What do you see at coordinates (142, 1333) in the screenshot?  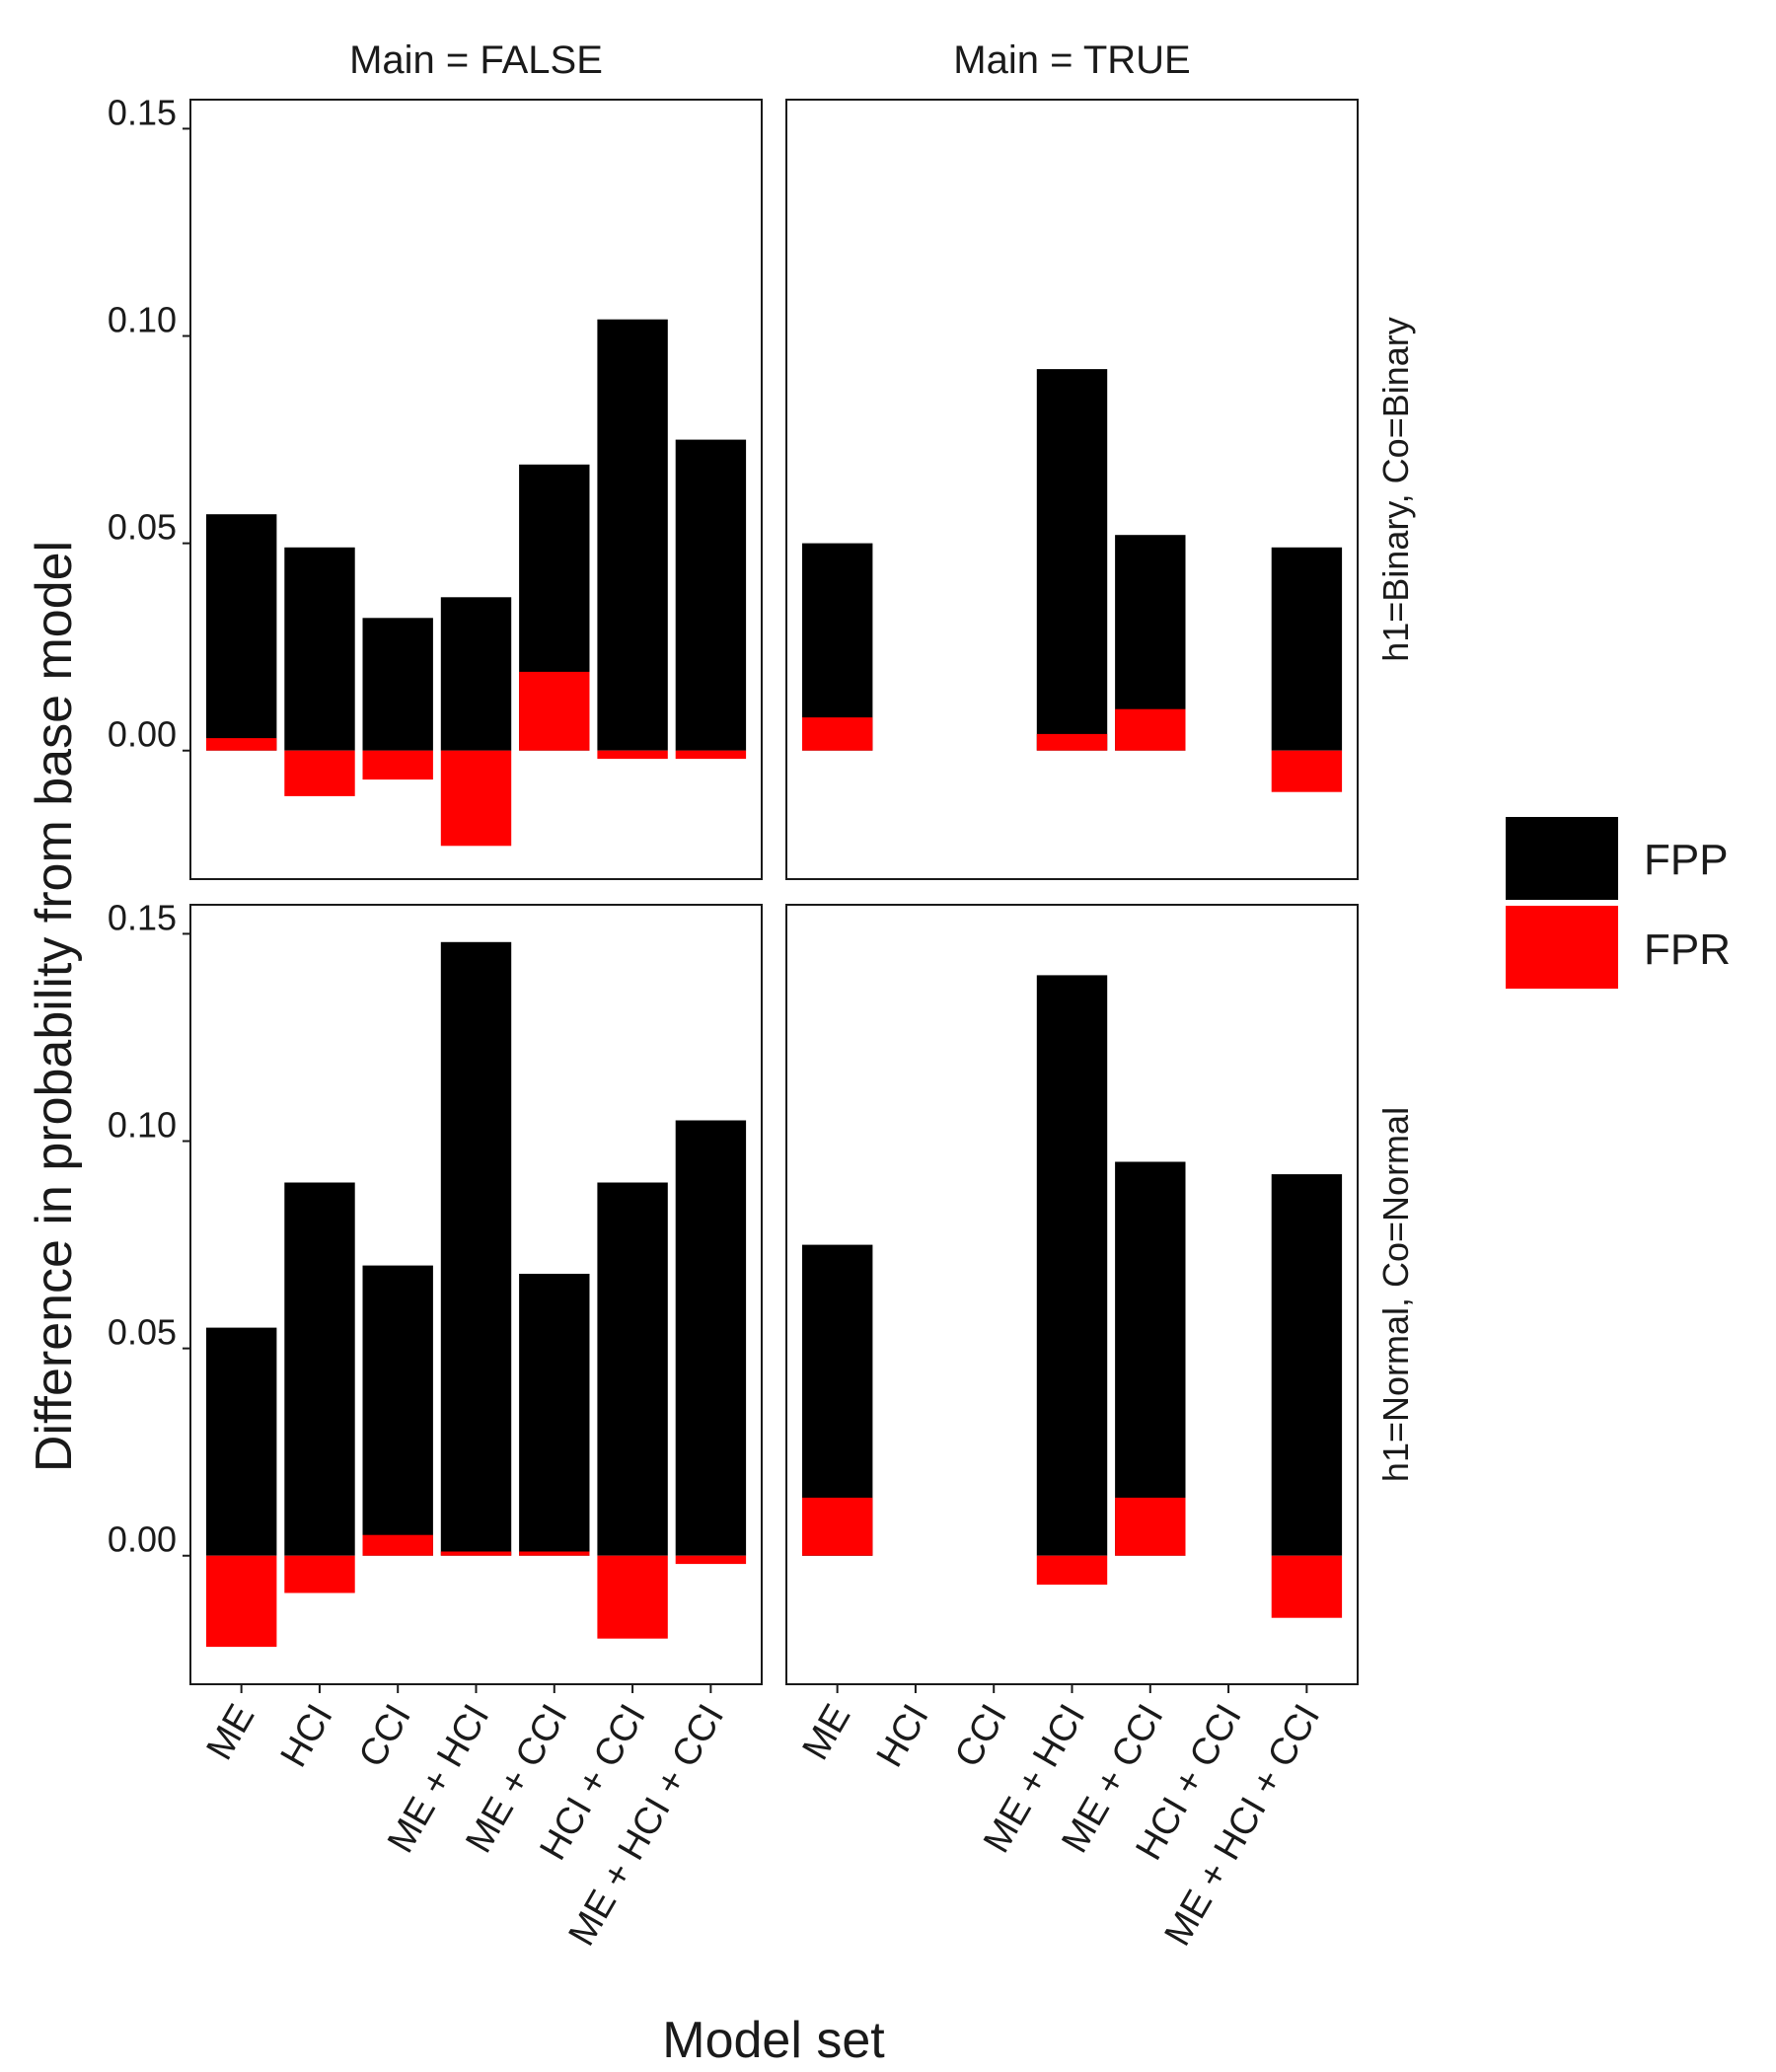 I see `y-tick-label-r1-1: 0.05` at bounding box center [142, 1333].